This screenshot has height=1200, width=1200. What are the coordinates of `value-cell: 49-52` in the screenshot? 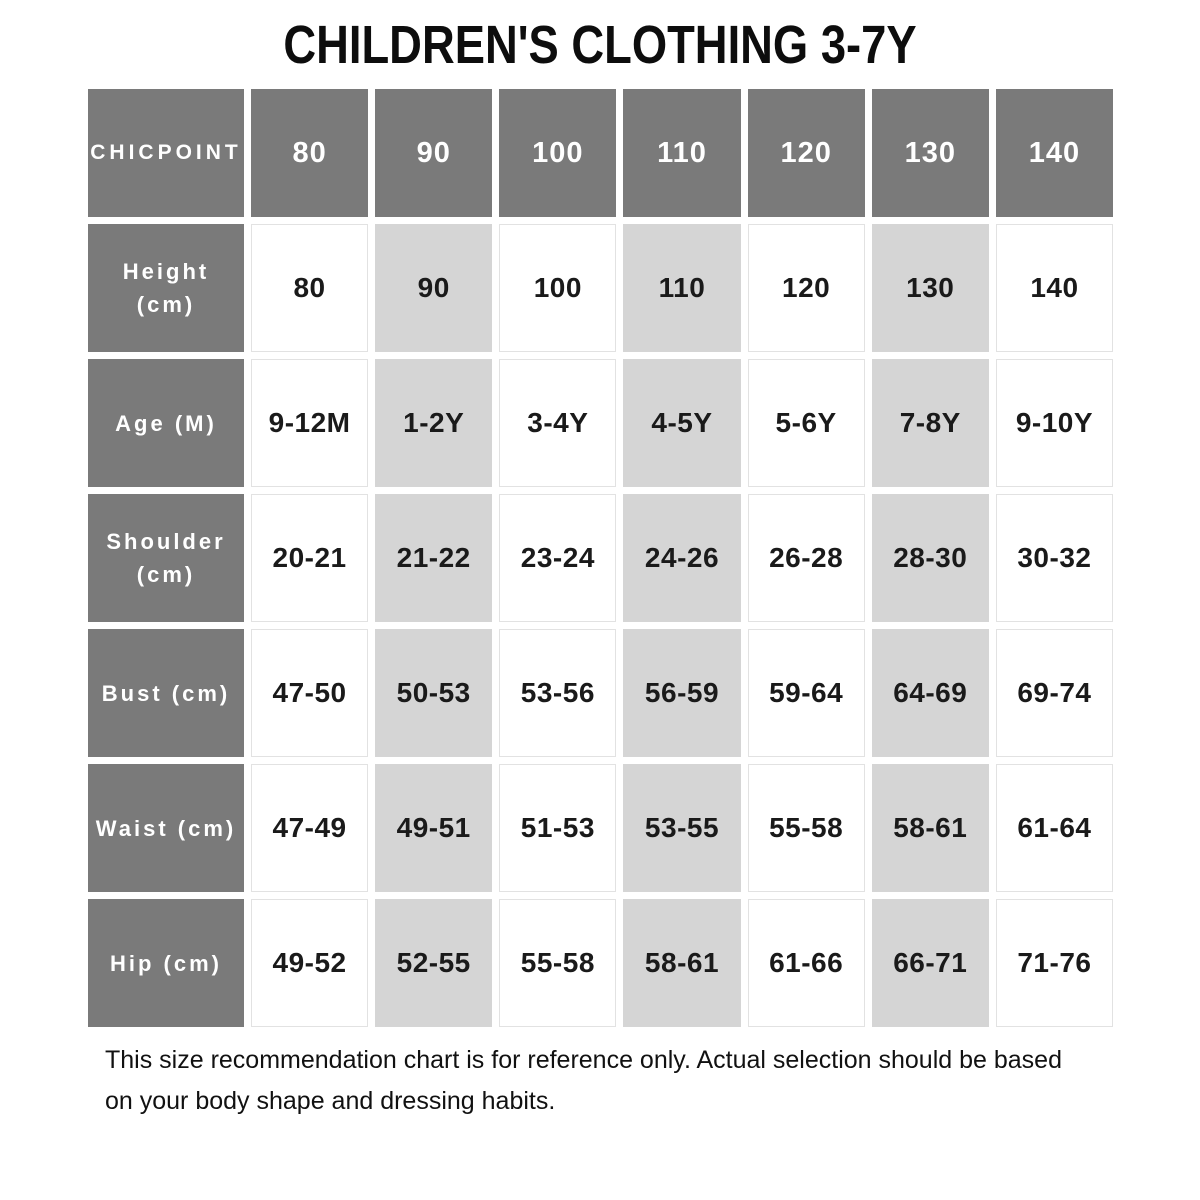 It's located at (310, 963).